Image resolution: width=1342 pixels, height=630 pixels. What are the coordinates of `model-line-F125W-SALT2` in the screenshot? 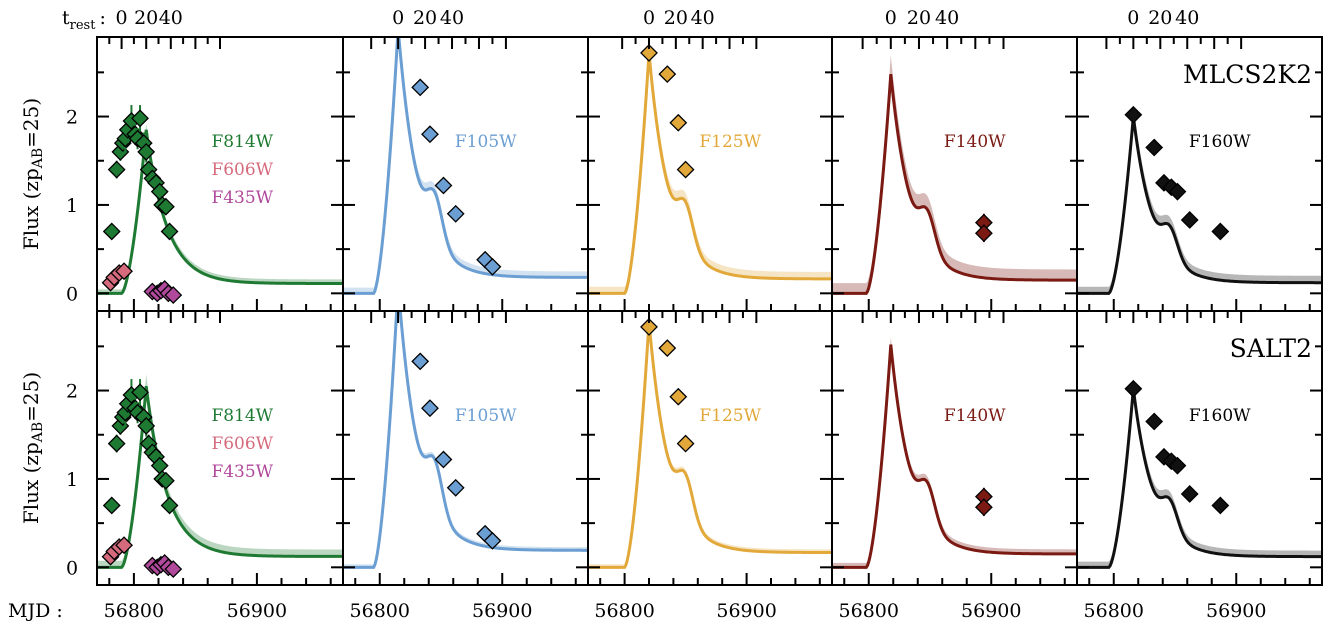 It's located at (710, 445).